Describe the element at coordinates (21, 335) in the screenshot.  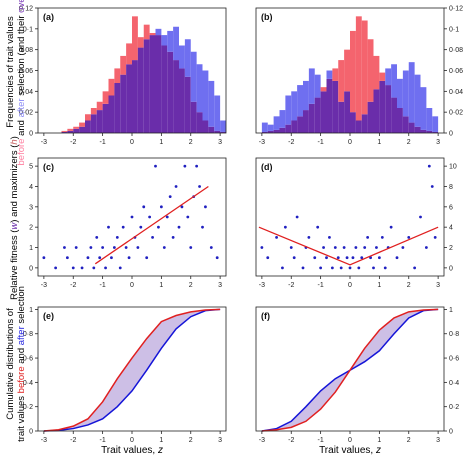
I see `row3-ylabel-after: after` at that location.